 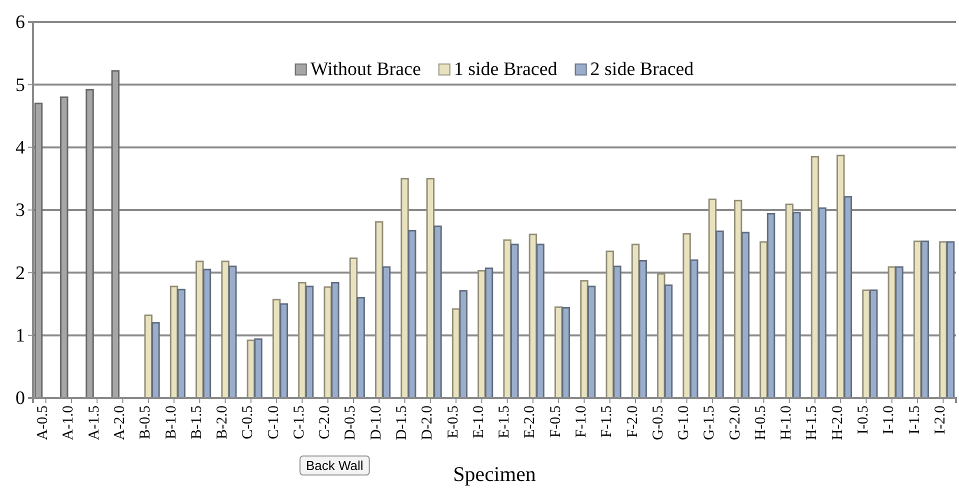 I want to click on x-tick-label: I-1.5, so click(x=914, y=420).